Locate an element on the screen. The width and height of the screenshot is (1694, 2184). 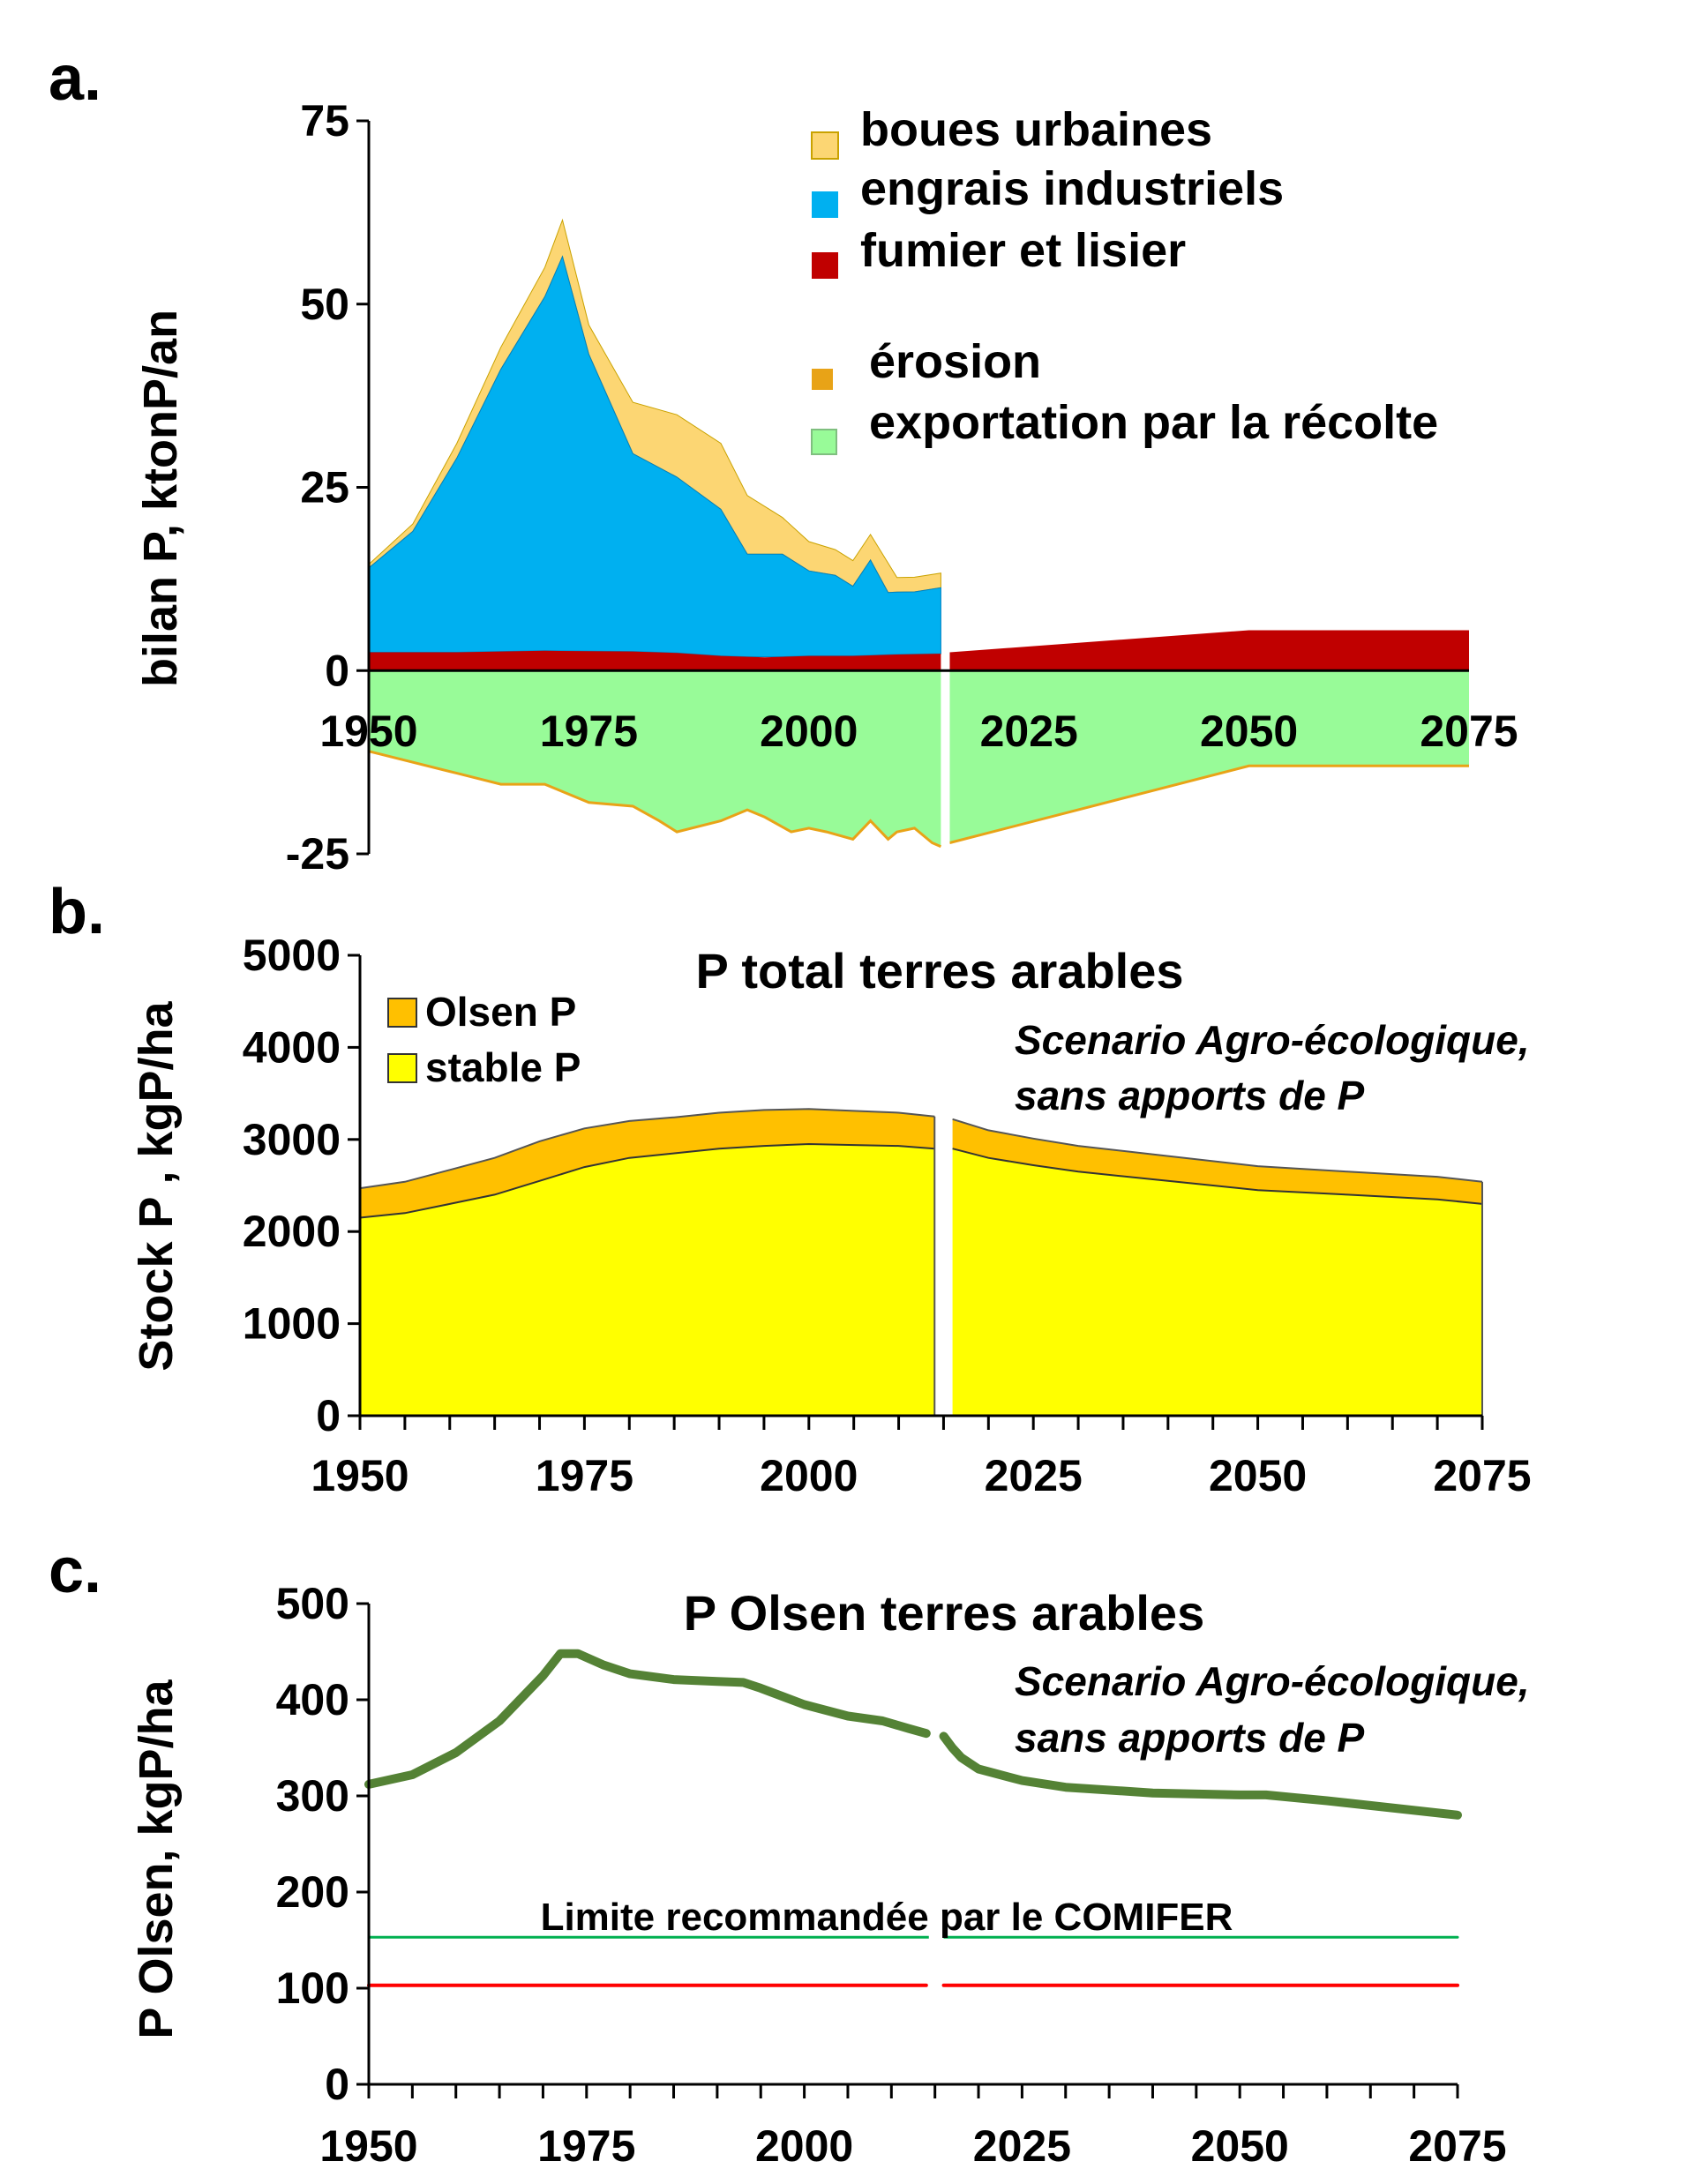
chart-title: P Olsen terres arables is located at coordinates (944, 1613).